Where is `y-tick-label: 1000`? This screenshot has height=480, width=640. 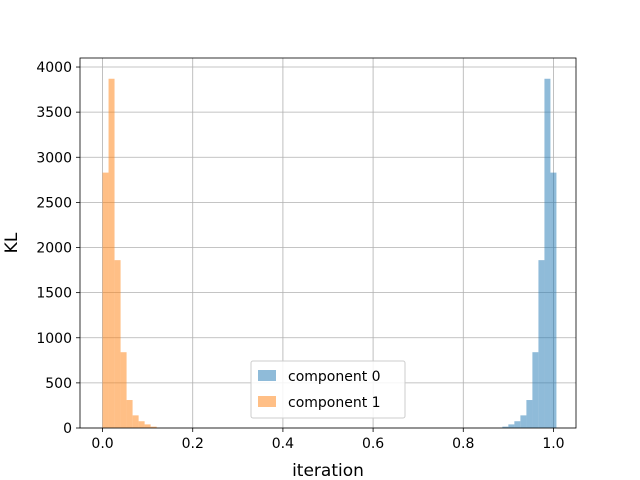
y-tick-label: 1000 is located at coordinates (54, 339).